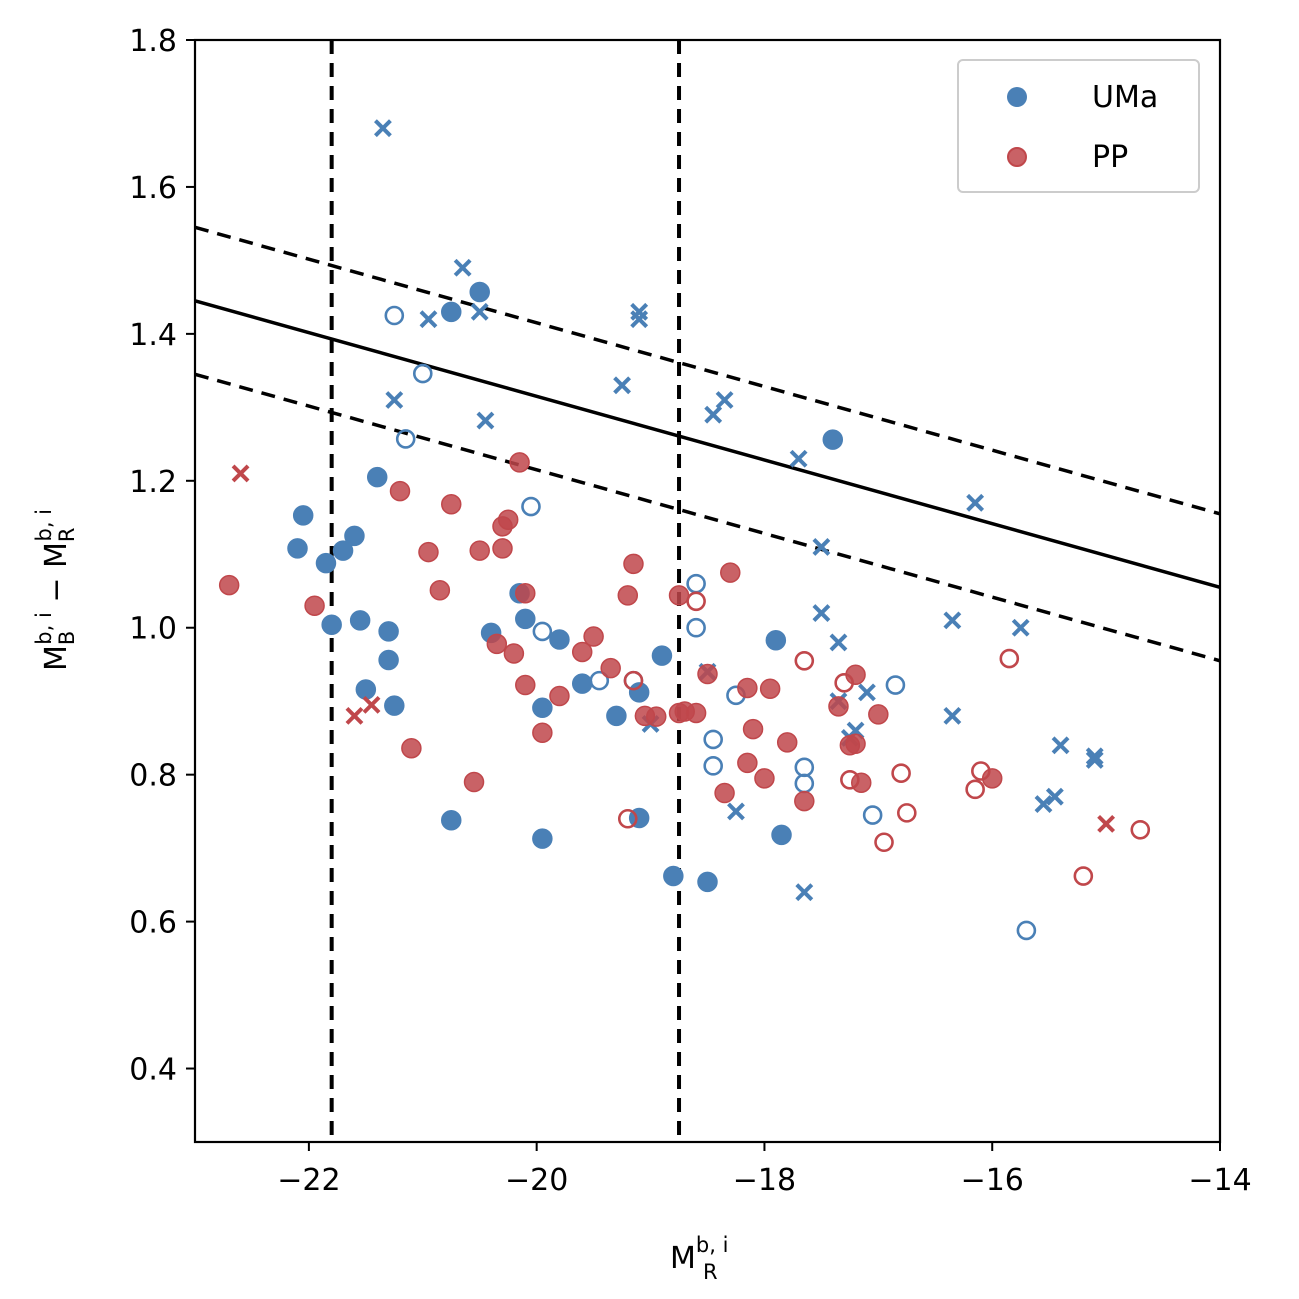 The width and height of the screenshot is (1299, 1299). Describe the element at coordinates (712, 1245) in the screenshot. I see `x-label-sup: b, i` at that location.